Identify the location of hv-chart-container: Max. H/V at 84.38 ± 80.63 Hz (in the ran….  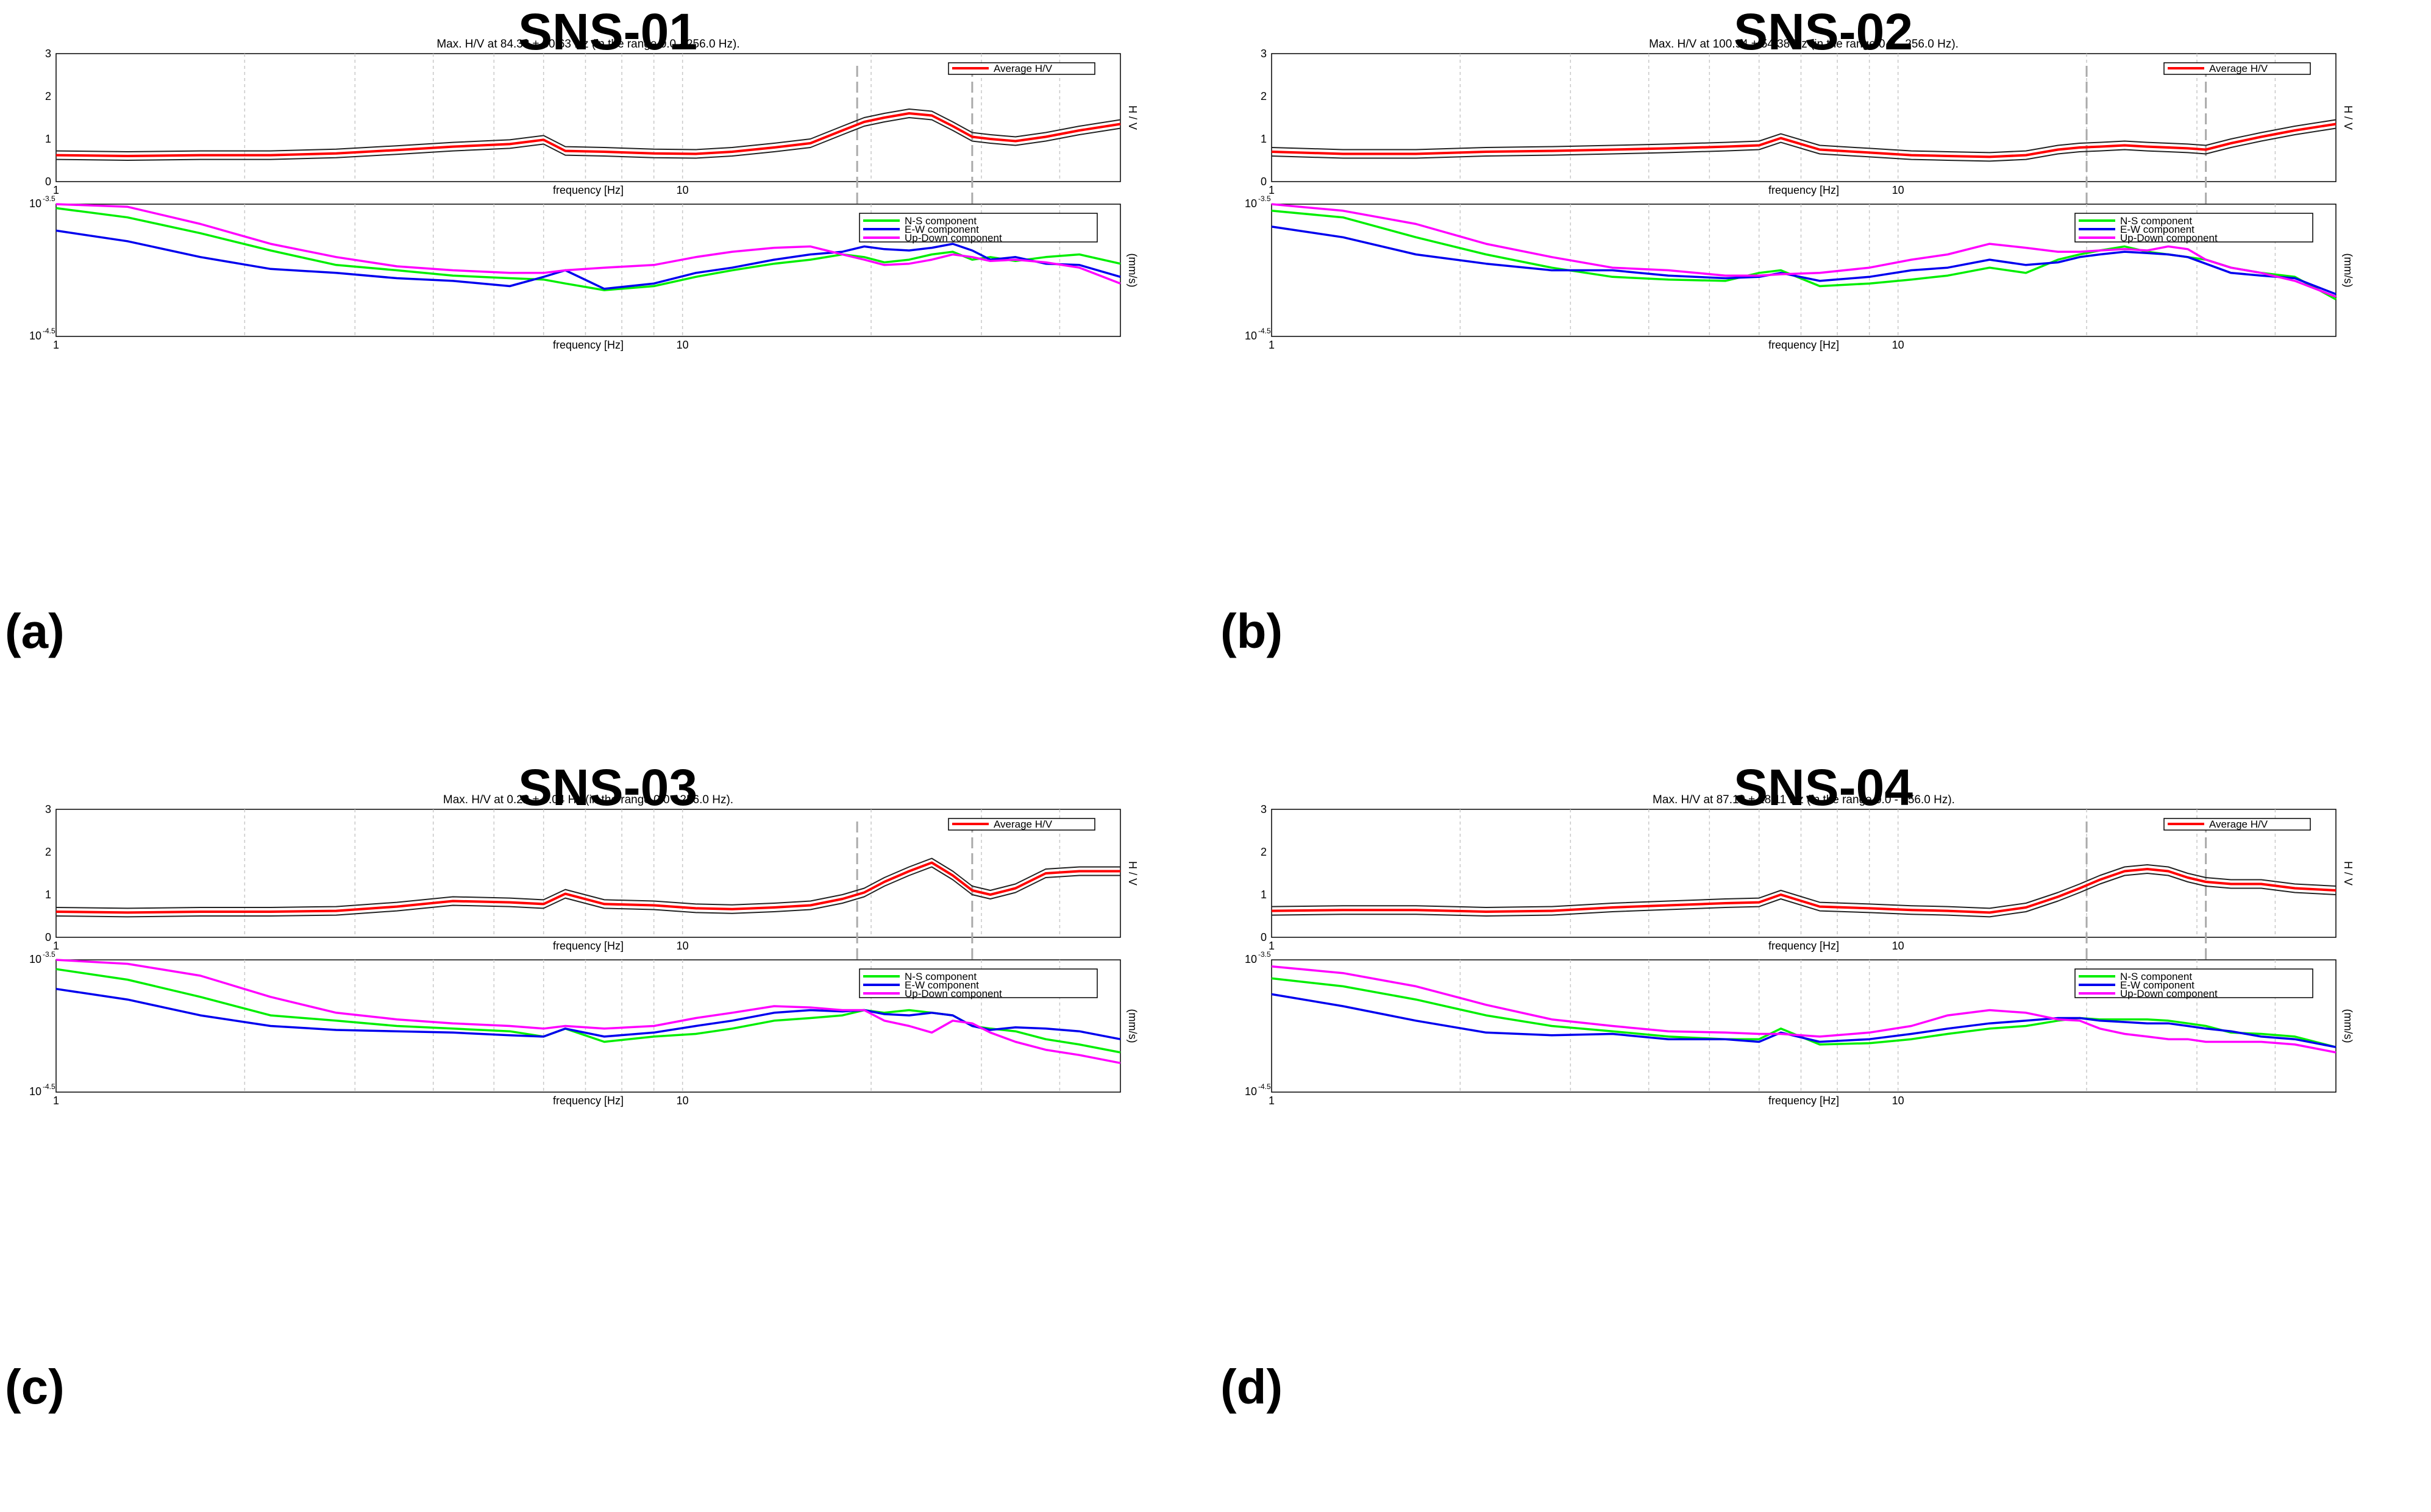
(584, 194).